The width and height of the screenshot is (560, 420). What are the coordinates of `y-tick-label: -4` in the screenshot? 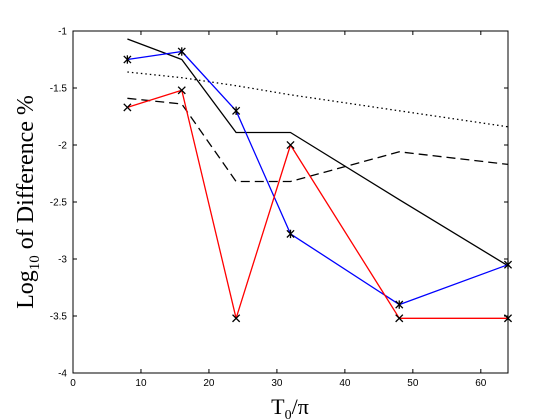 It's located at (62, 374).